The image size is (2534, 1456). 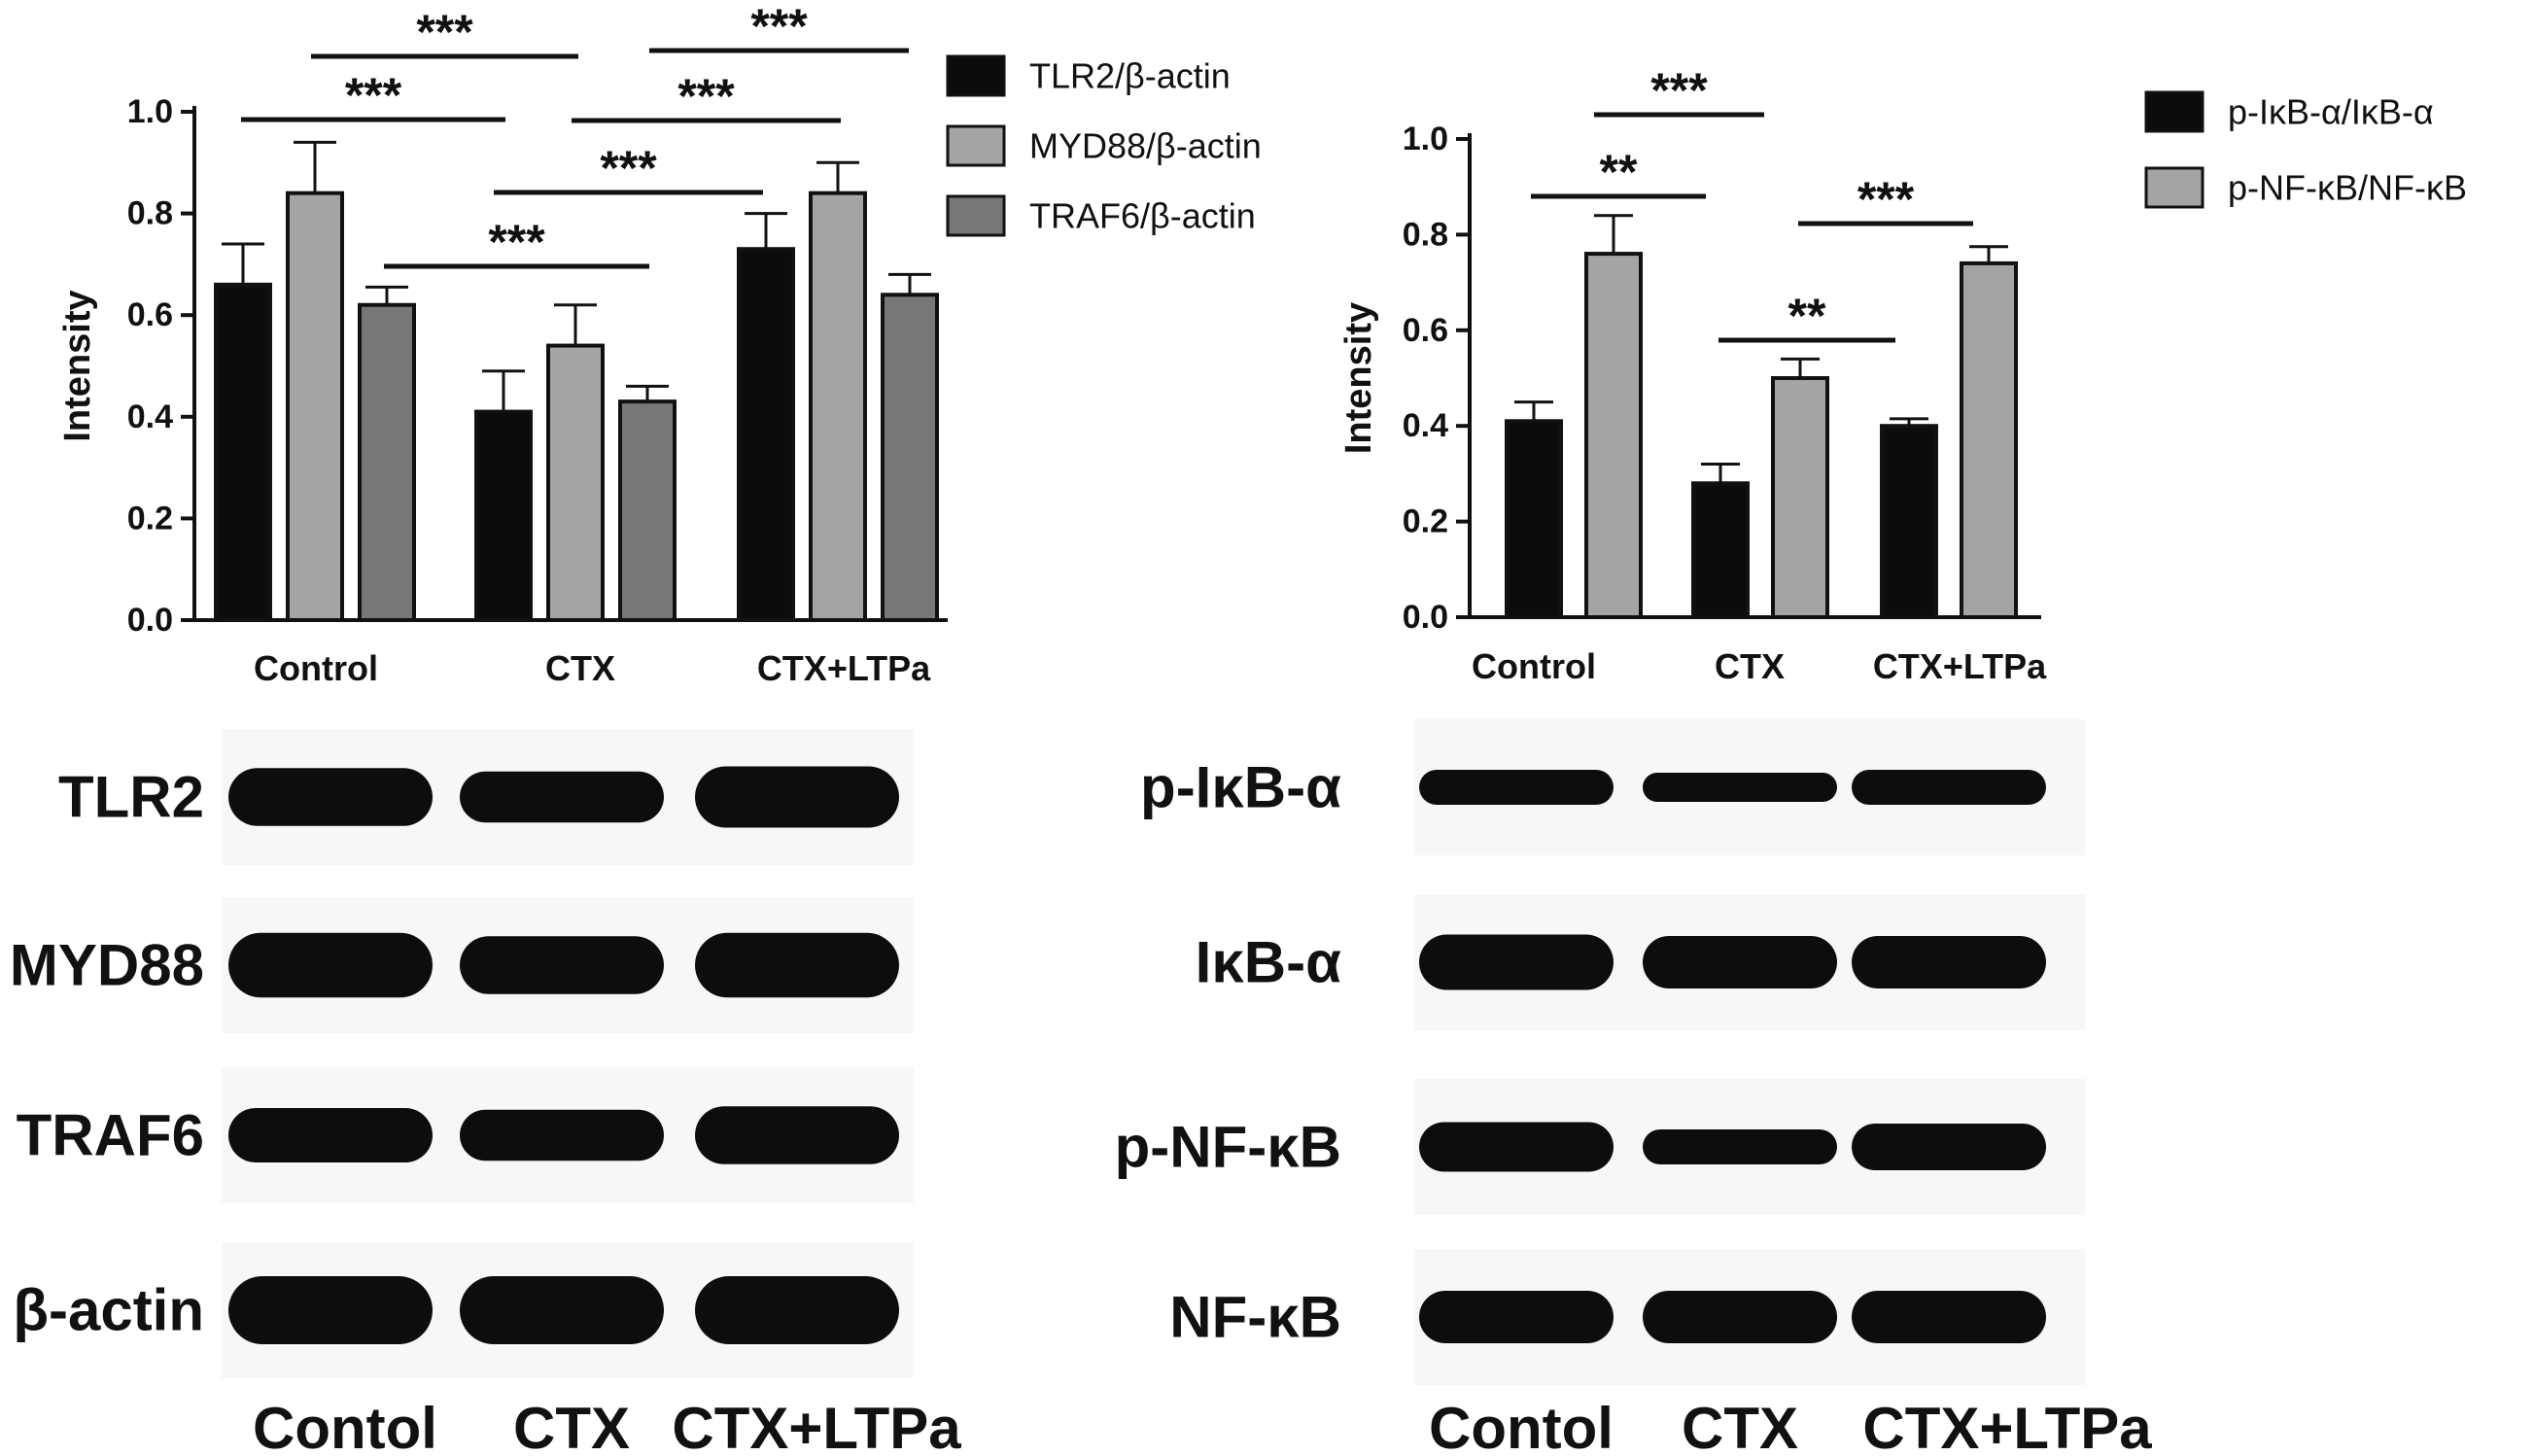 What do you see at coordinates (1142, 216) in the screenshot?
I see `legend-label: TRAF6/β-actin` at bounding box center [1142, 216].